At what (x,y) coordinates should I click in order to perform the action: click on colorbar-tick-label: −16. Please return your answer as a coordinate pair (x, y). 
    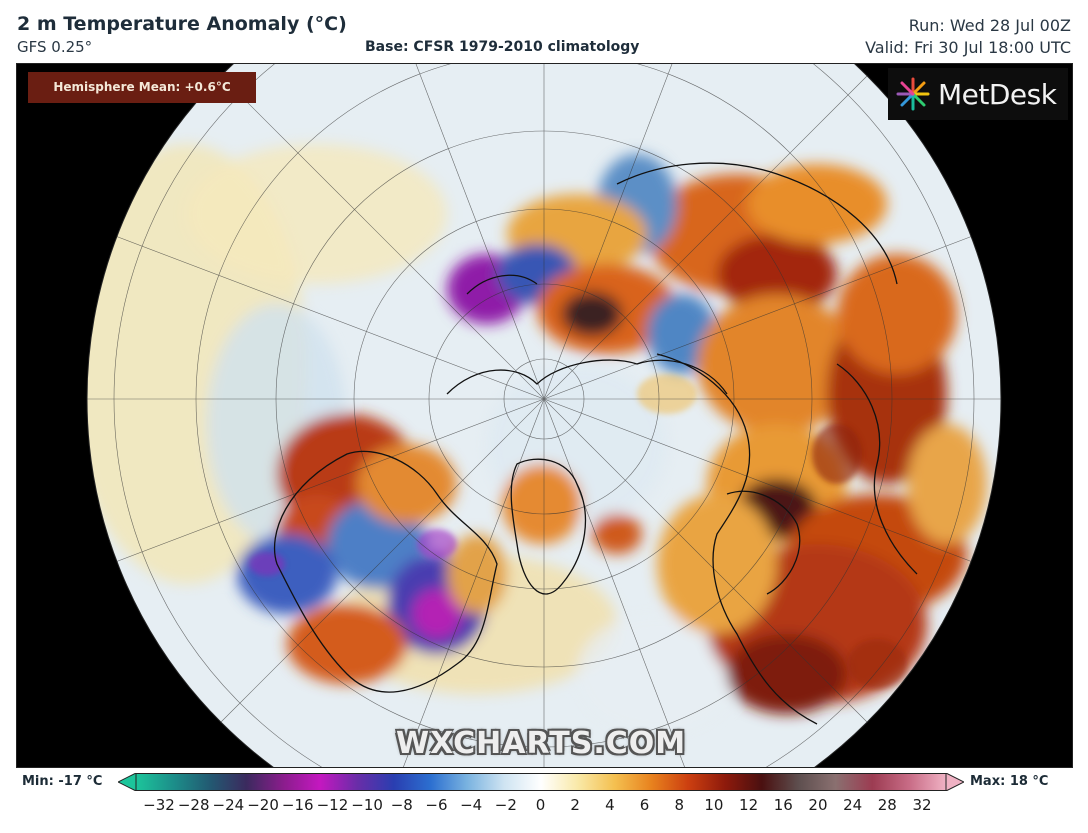
    Looking at the image, I should click on (297, 805).